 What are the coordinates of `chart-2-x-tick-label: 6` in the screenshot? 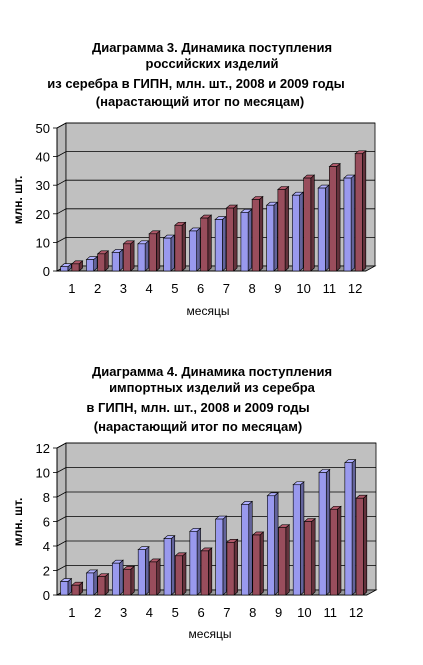 It's located at (200, 612).